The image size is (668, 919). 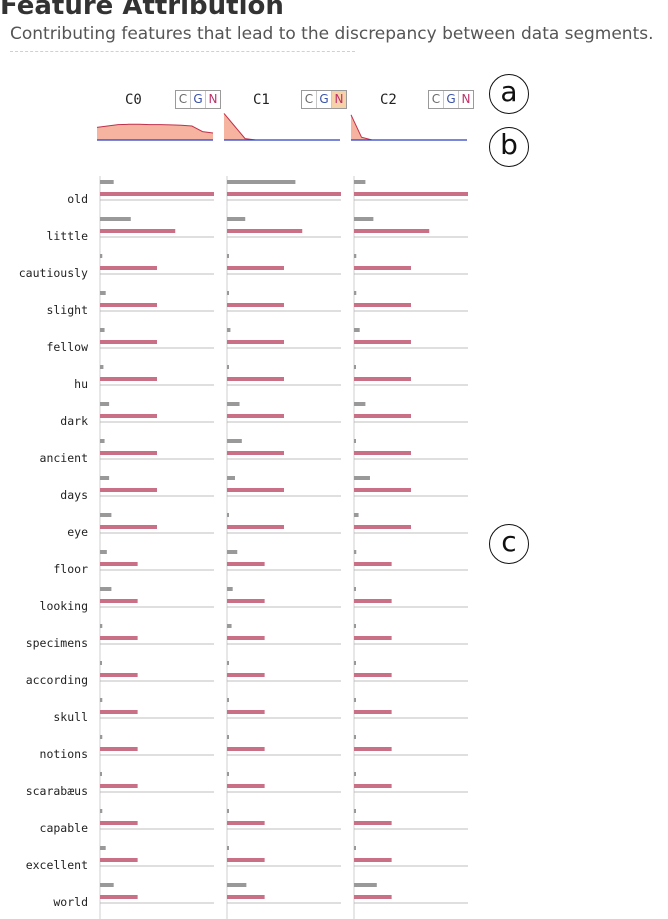 I want to click on gray-bar-c0-skull, so click(x=101, y=700).